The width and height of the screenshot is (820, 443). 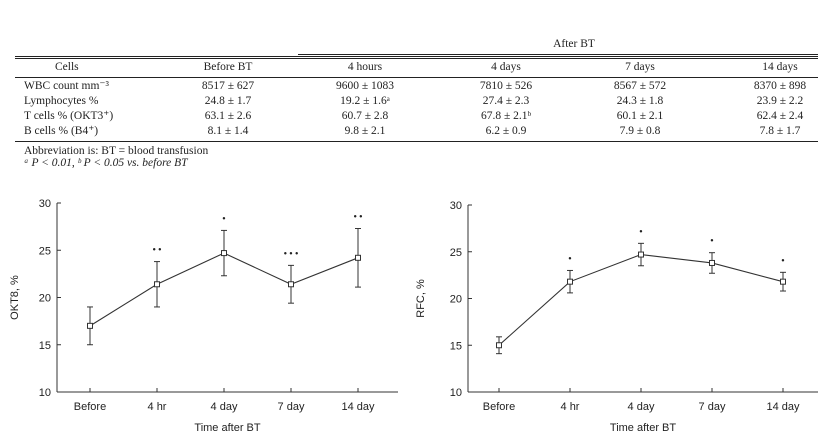 I want to click on table-bottom-rule, so click(x=416, y=141).